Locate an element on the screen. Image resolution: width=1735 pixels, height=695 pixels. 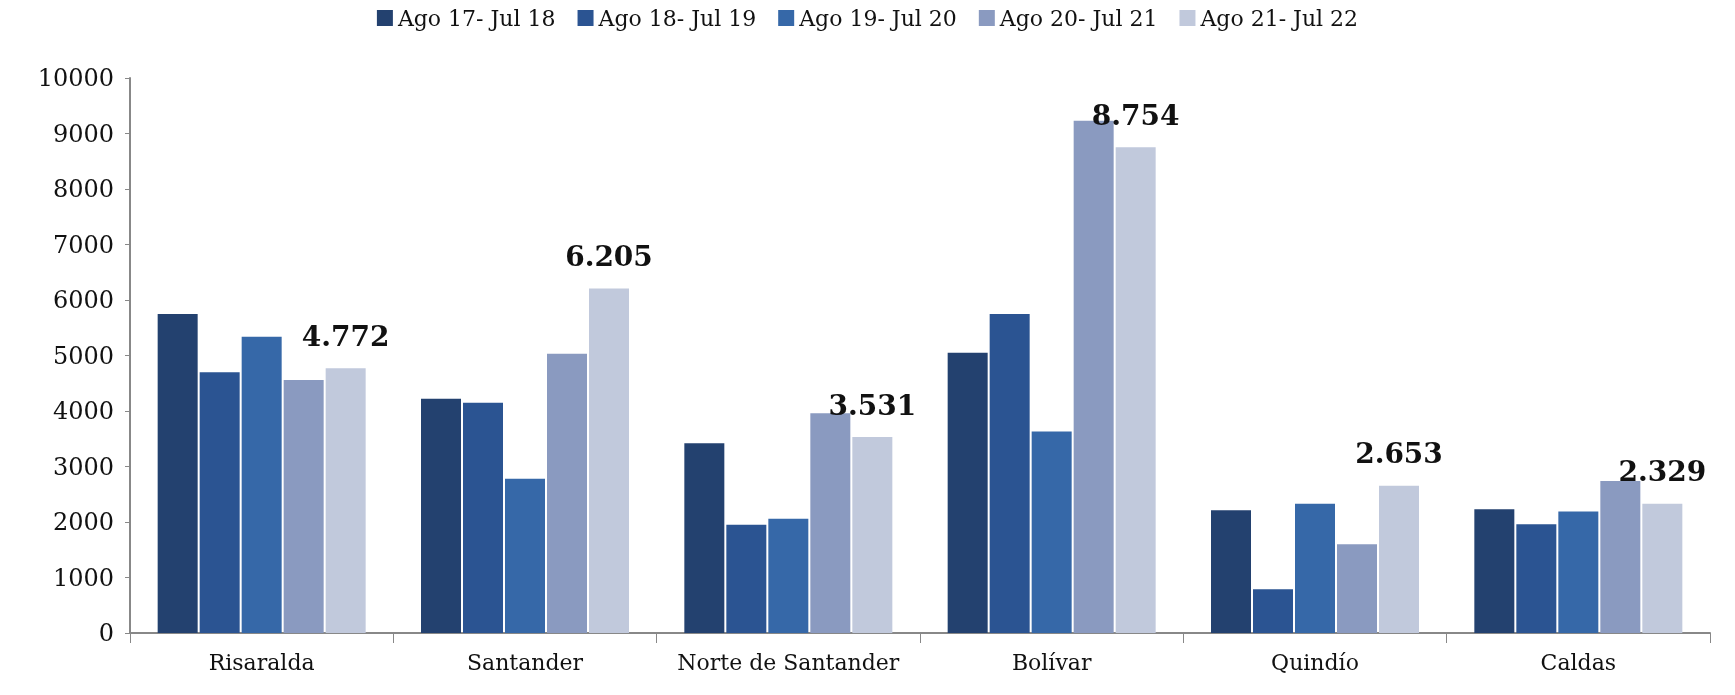
legend-label: Ago 19- Jul 20 is located at coordinates (877, 18).